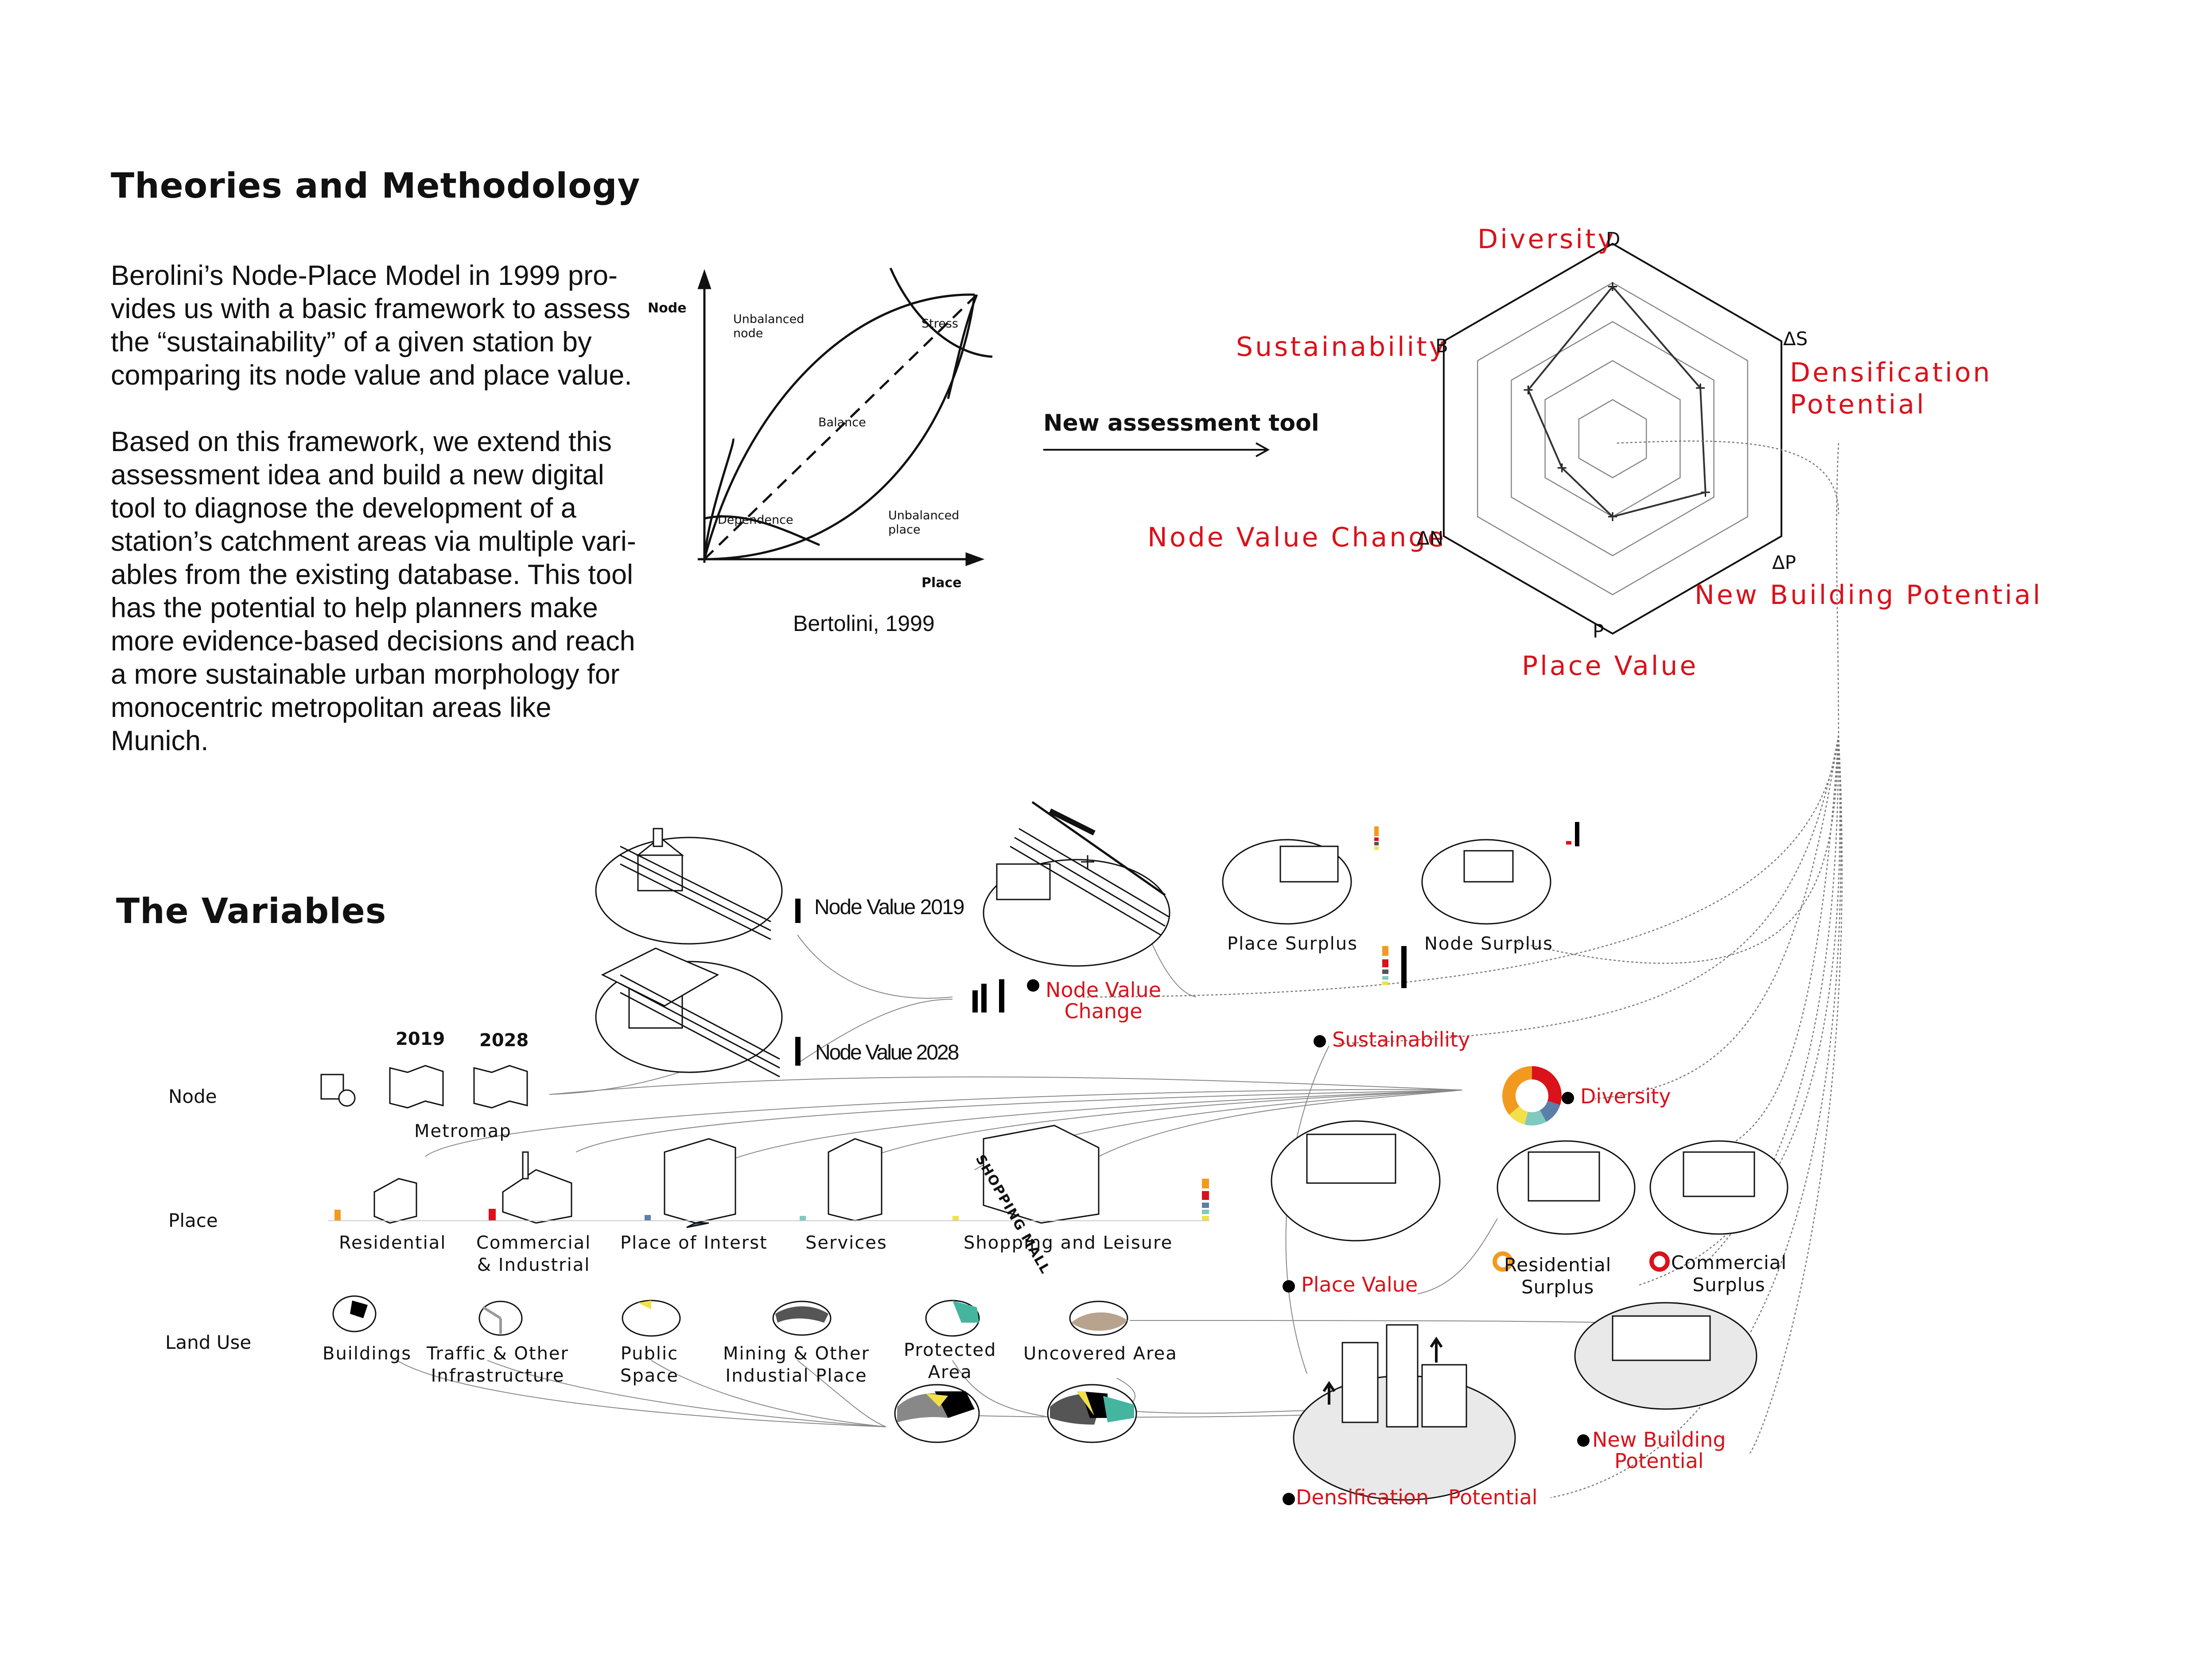 Image resolution: width=2212 pixels, height=1655 pixels. I want to click on zone-stress: Stress, so click(940, 324).